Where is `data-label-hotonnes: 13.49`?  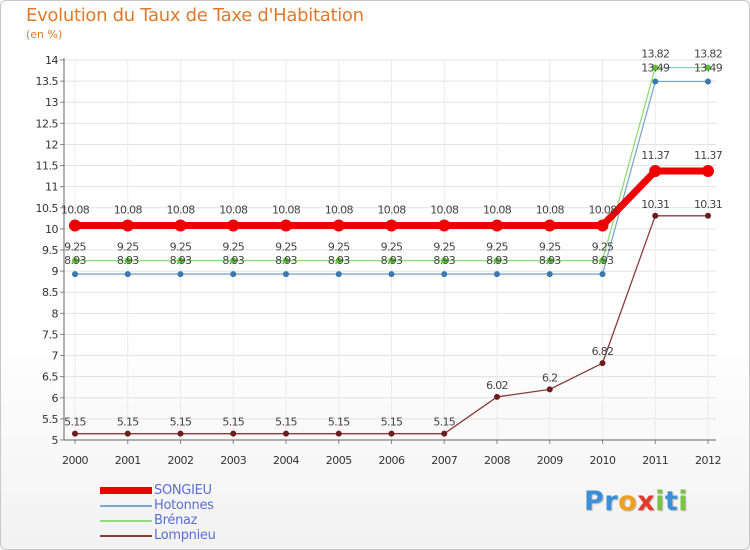 data-label-hotonnes: 13.49 is located at coordinates (708, 68).